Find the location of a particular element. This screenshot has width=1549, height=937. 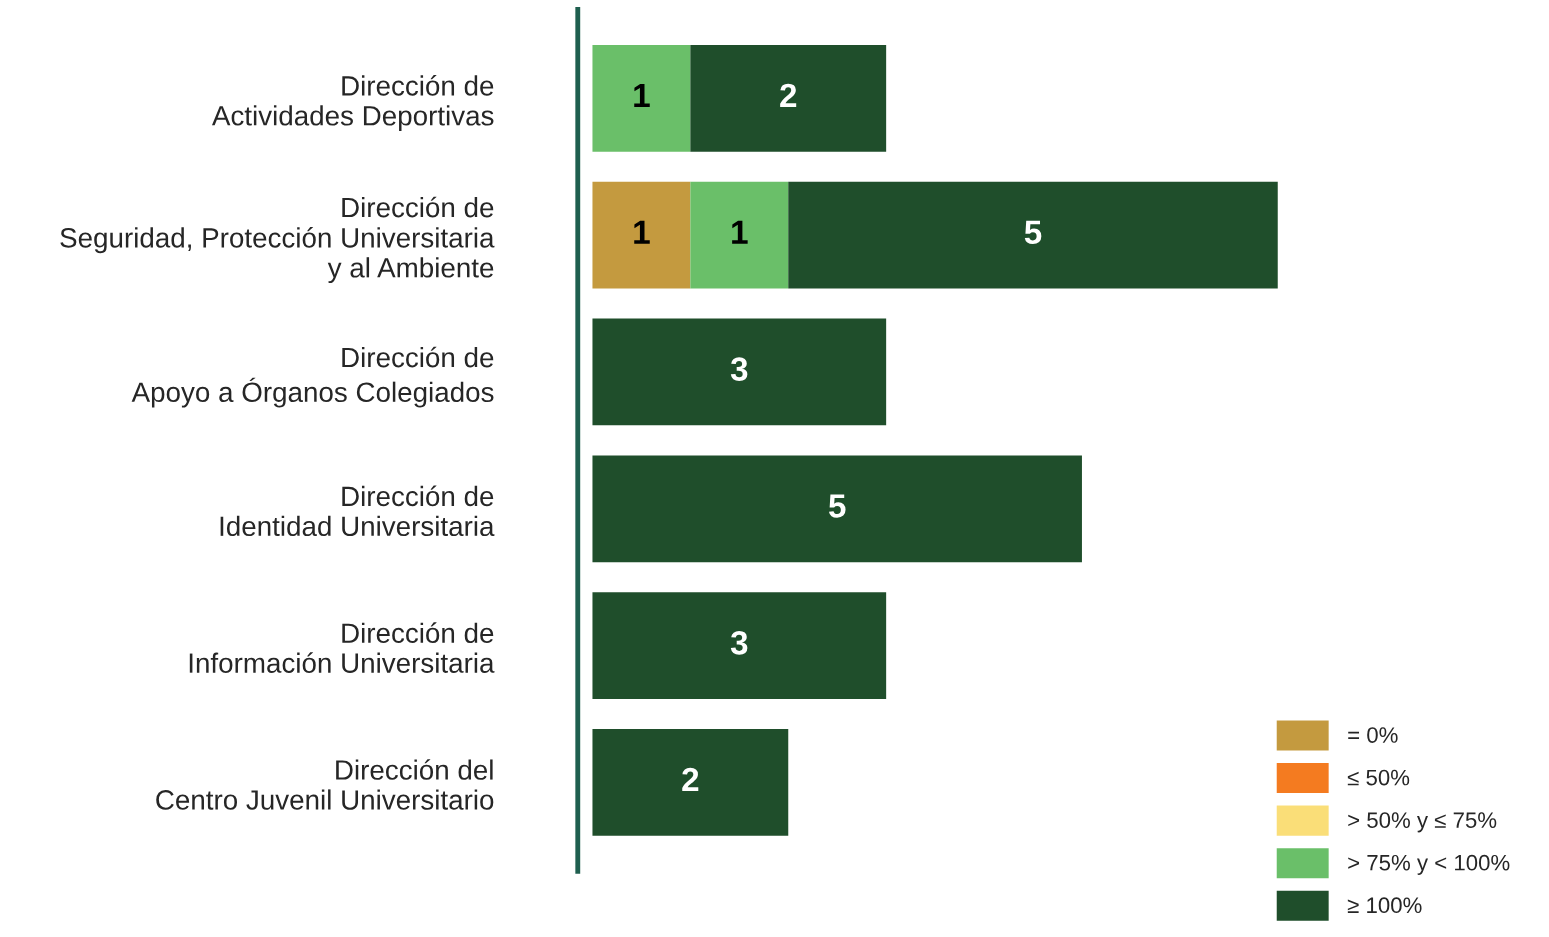

y-tick-label: Dirección de Seguridad, Protección Universitaria y al Ambiente is located at coordinates (277, 240).